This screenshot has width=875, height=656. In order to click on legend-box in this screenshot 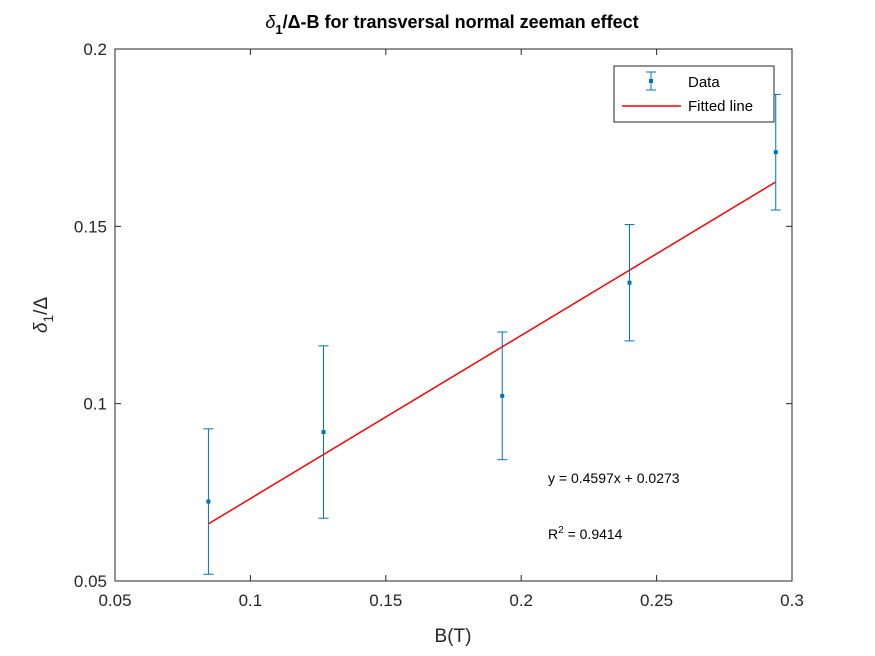, I will do `click(694, 94)`.